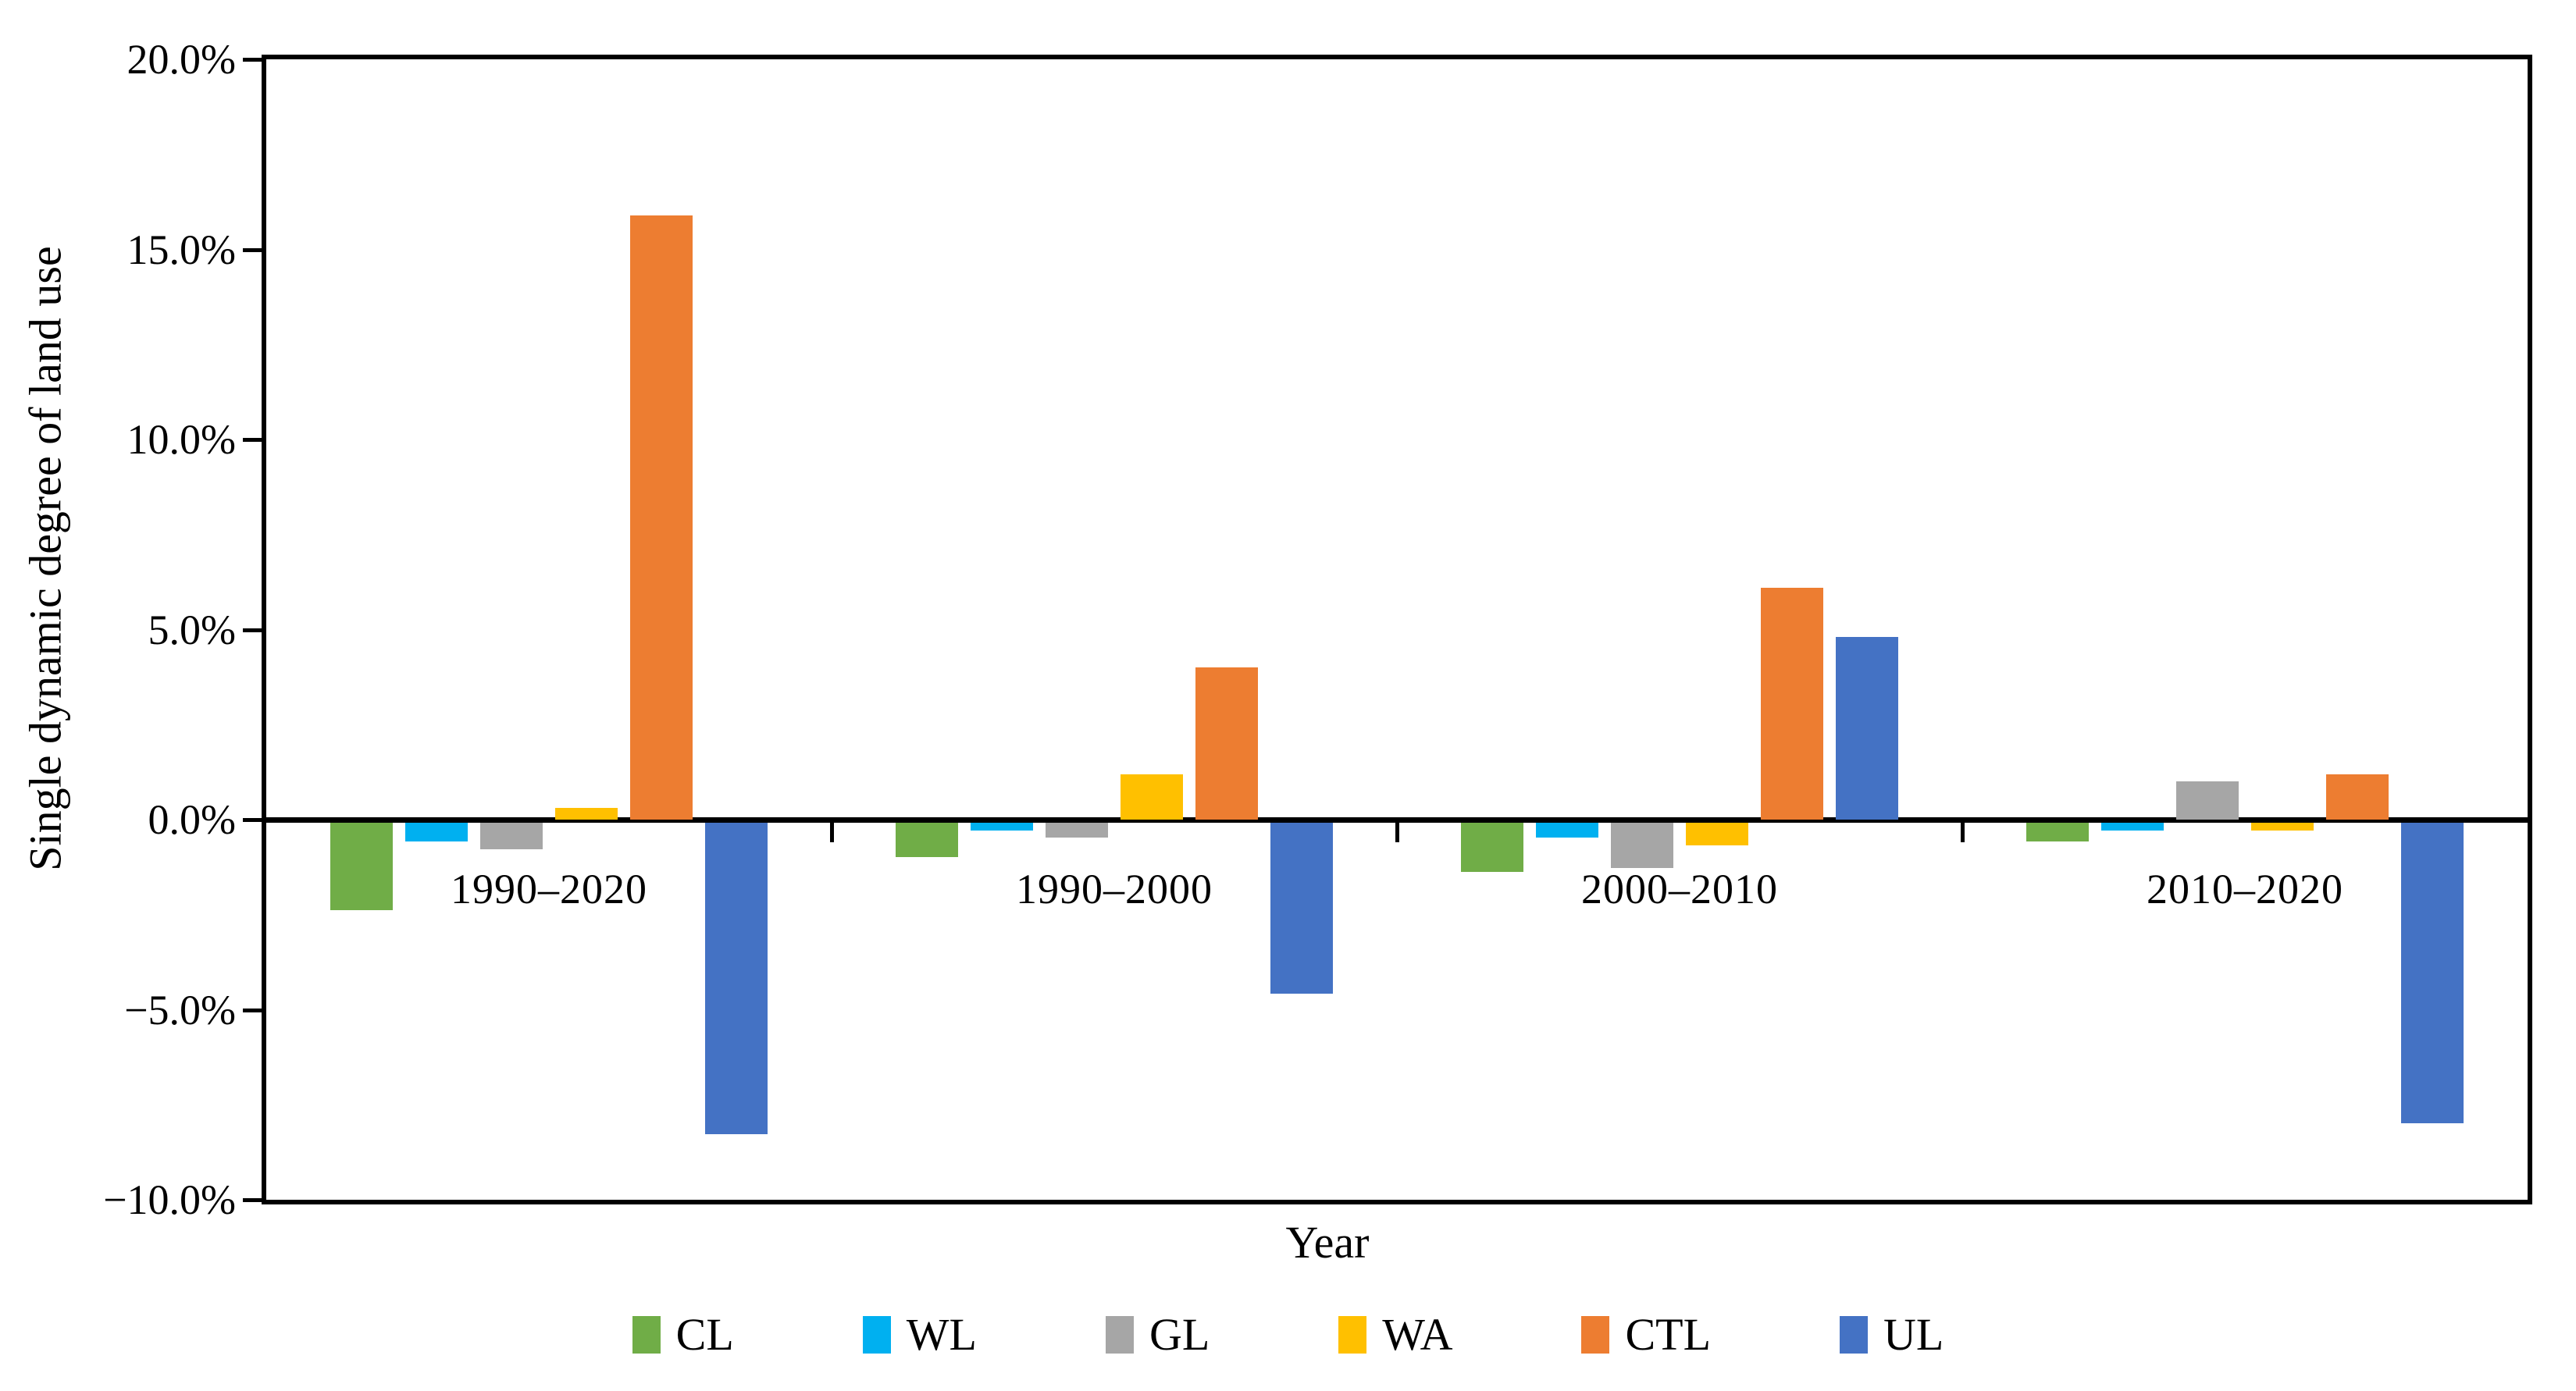 The height and width of the screenshot is (1391, 2576). Describe the element at coordinates (192, 819) in the screenshot. I see `y-tick-label: 0.0%` at that location.